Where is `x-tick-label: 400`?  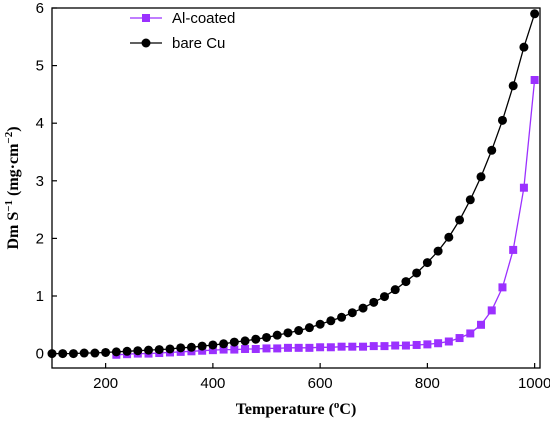
x-tick-label: 400 is located at coordinates (212, 383).